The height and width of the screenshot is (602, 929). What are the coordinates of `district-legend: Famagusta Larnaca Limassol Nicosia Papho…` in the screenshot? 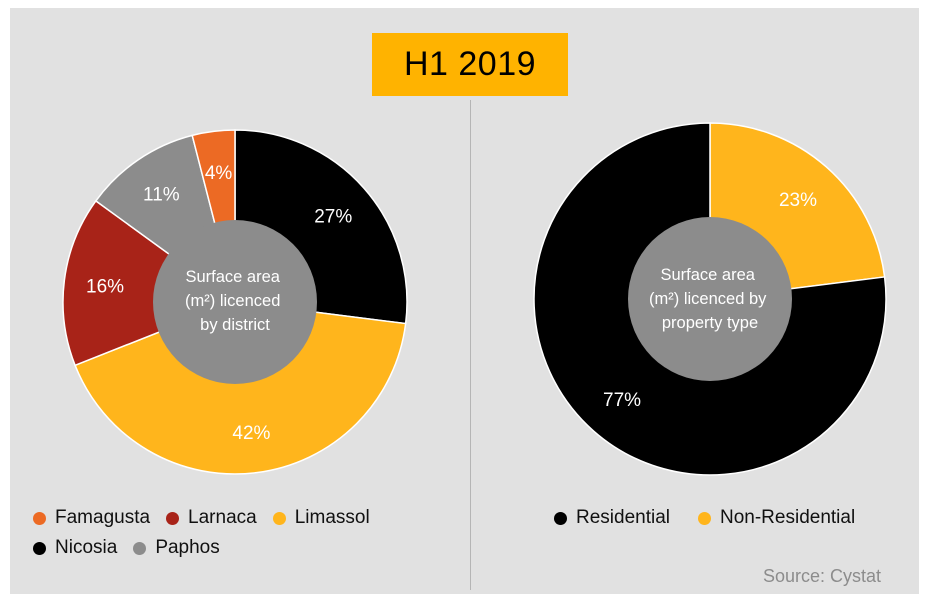 It's located at (209, 533).